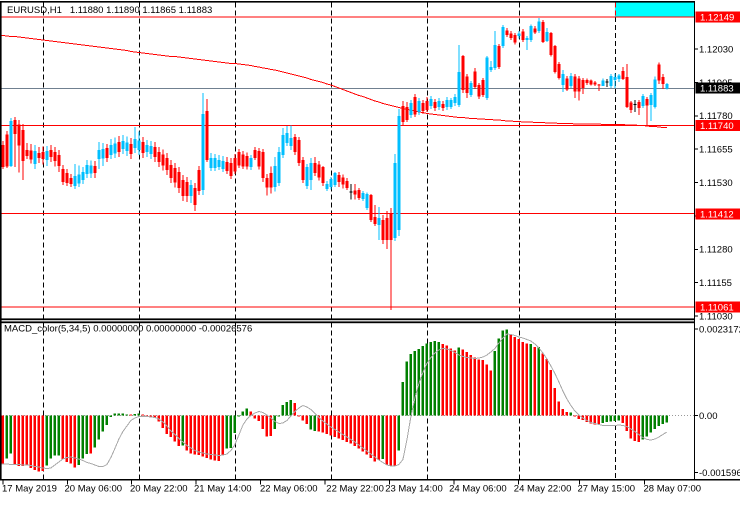 Image resolution: width=740 pixels, height=505 pixels. I want to click on svg-text: 17 May 2019, so click(29, 489).